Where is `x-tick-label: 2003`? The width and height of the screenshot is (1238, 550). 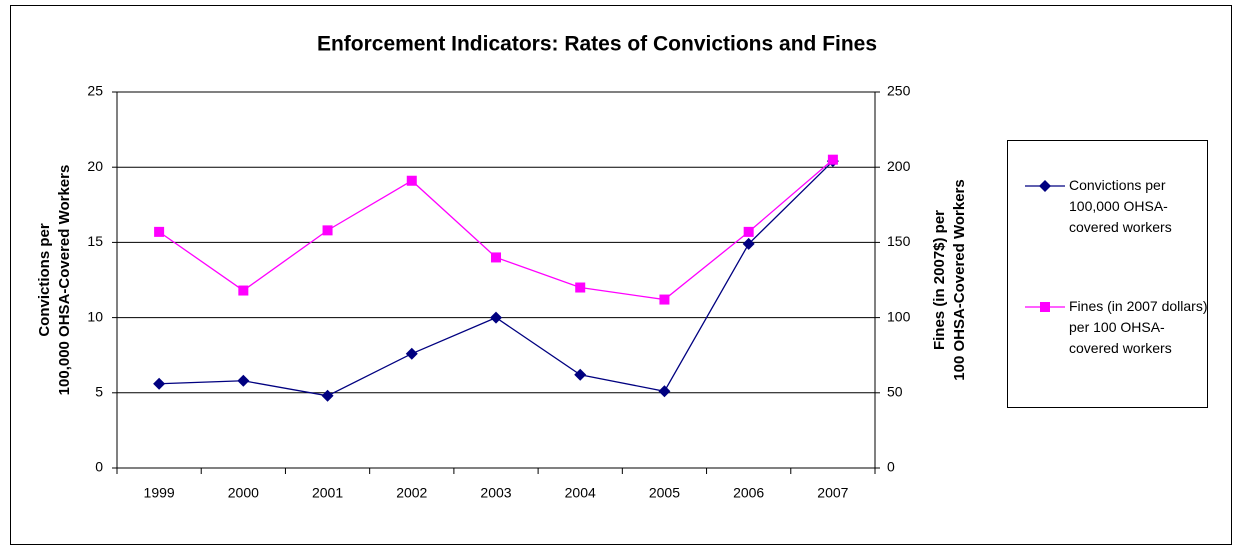 x-tick-label: 2003 is located at coordinates (495, 493).